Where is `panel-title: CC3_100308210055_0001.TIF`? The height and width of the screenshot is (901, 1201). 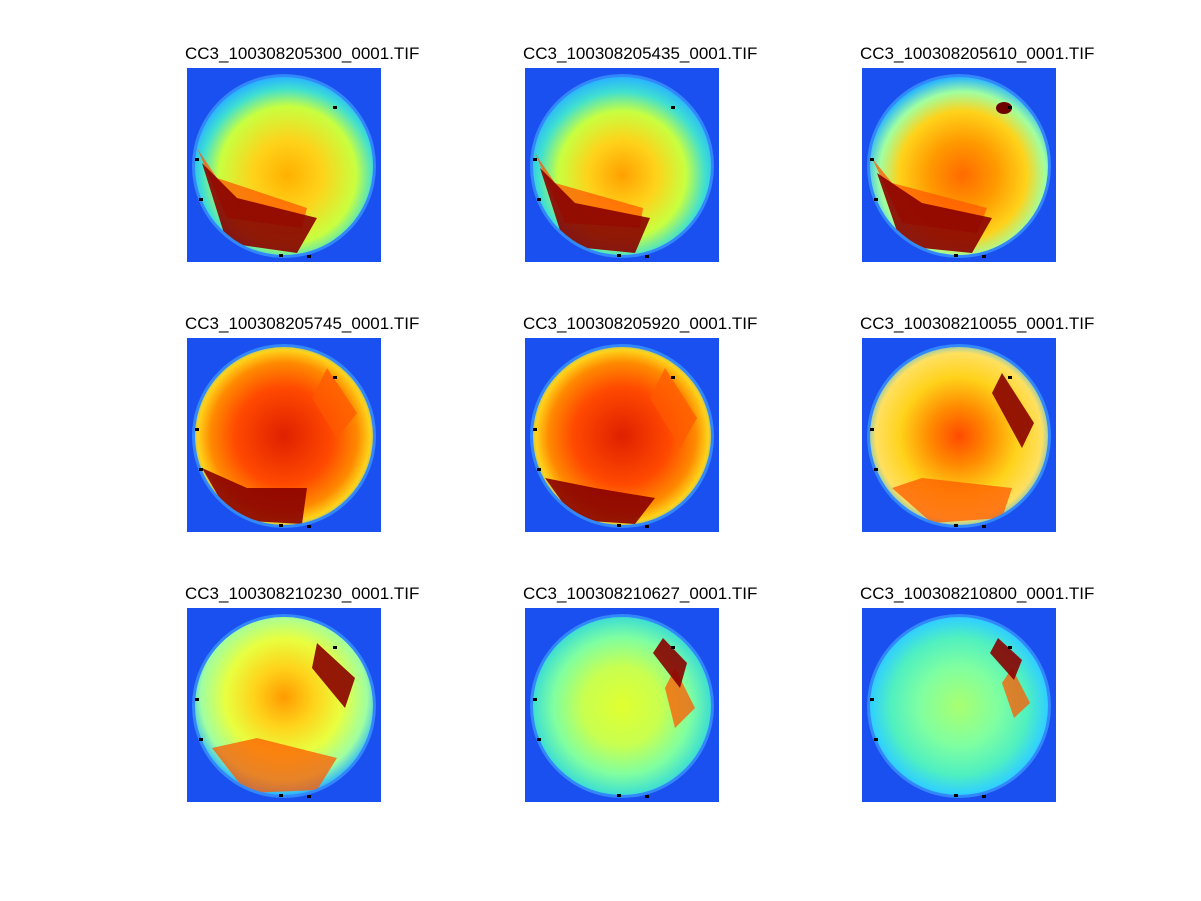
panel-title: CC3_100308210055_0001.TIF is located at coordinates (977, 323).